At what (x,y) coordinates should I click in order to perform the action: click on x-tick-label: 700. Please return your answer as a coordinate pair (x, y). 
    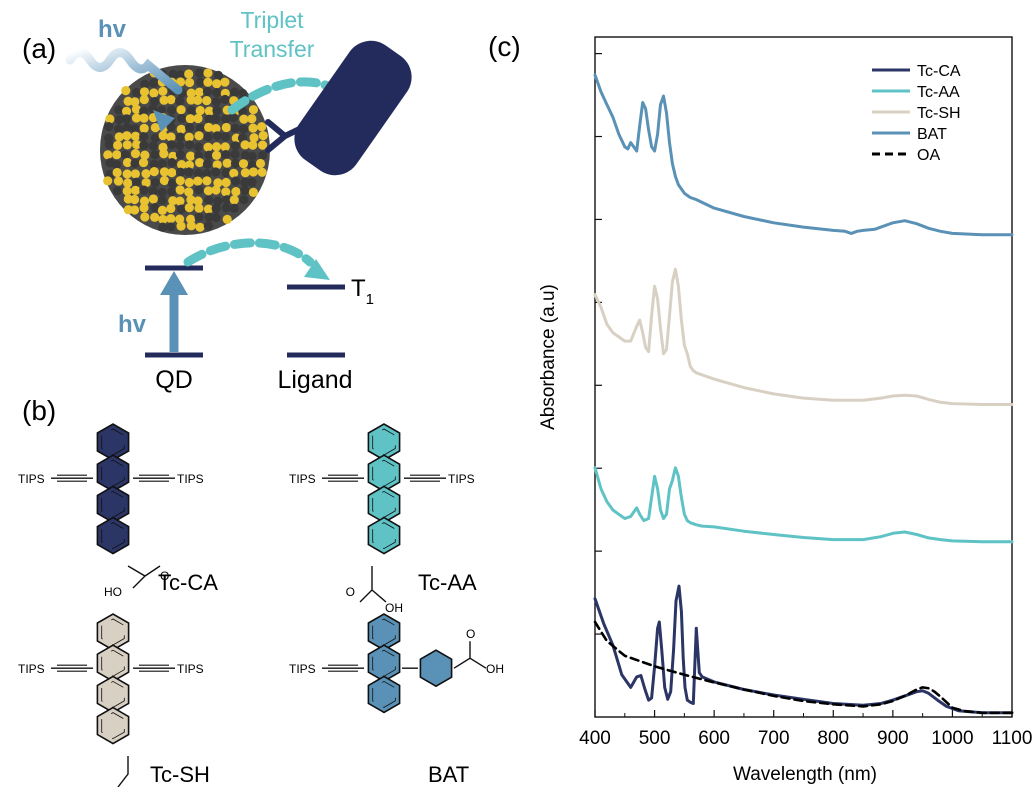
    Looking at the image, I should click on (774, 738).